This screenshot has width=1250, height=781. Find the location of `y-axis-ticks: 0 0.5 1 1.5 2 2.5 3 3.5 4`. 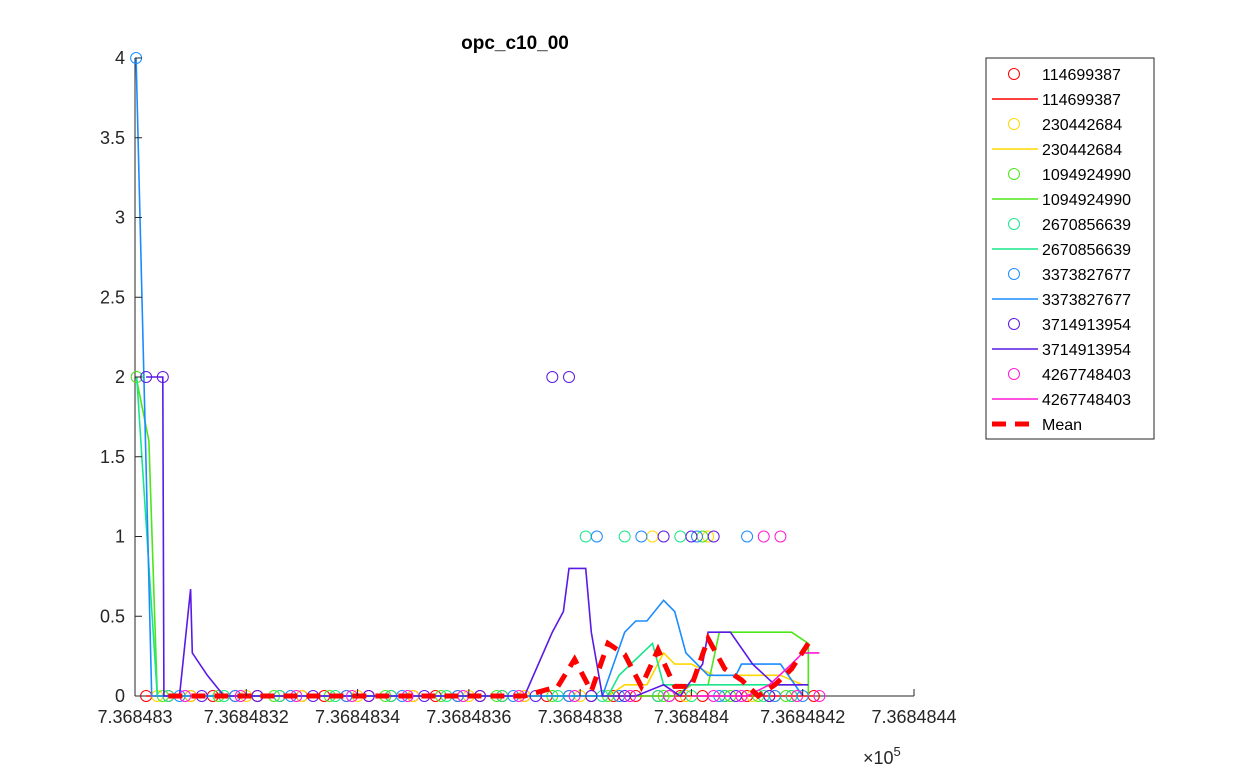

y-axis-ticks: 0 0.5 1 1.5 2 2.5 3 3.5 4 is located at coordinates (121, 377).